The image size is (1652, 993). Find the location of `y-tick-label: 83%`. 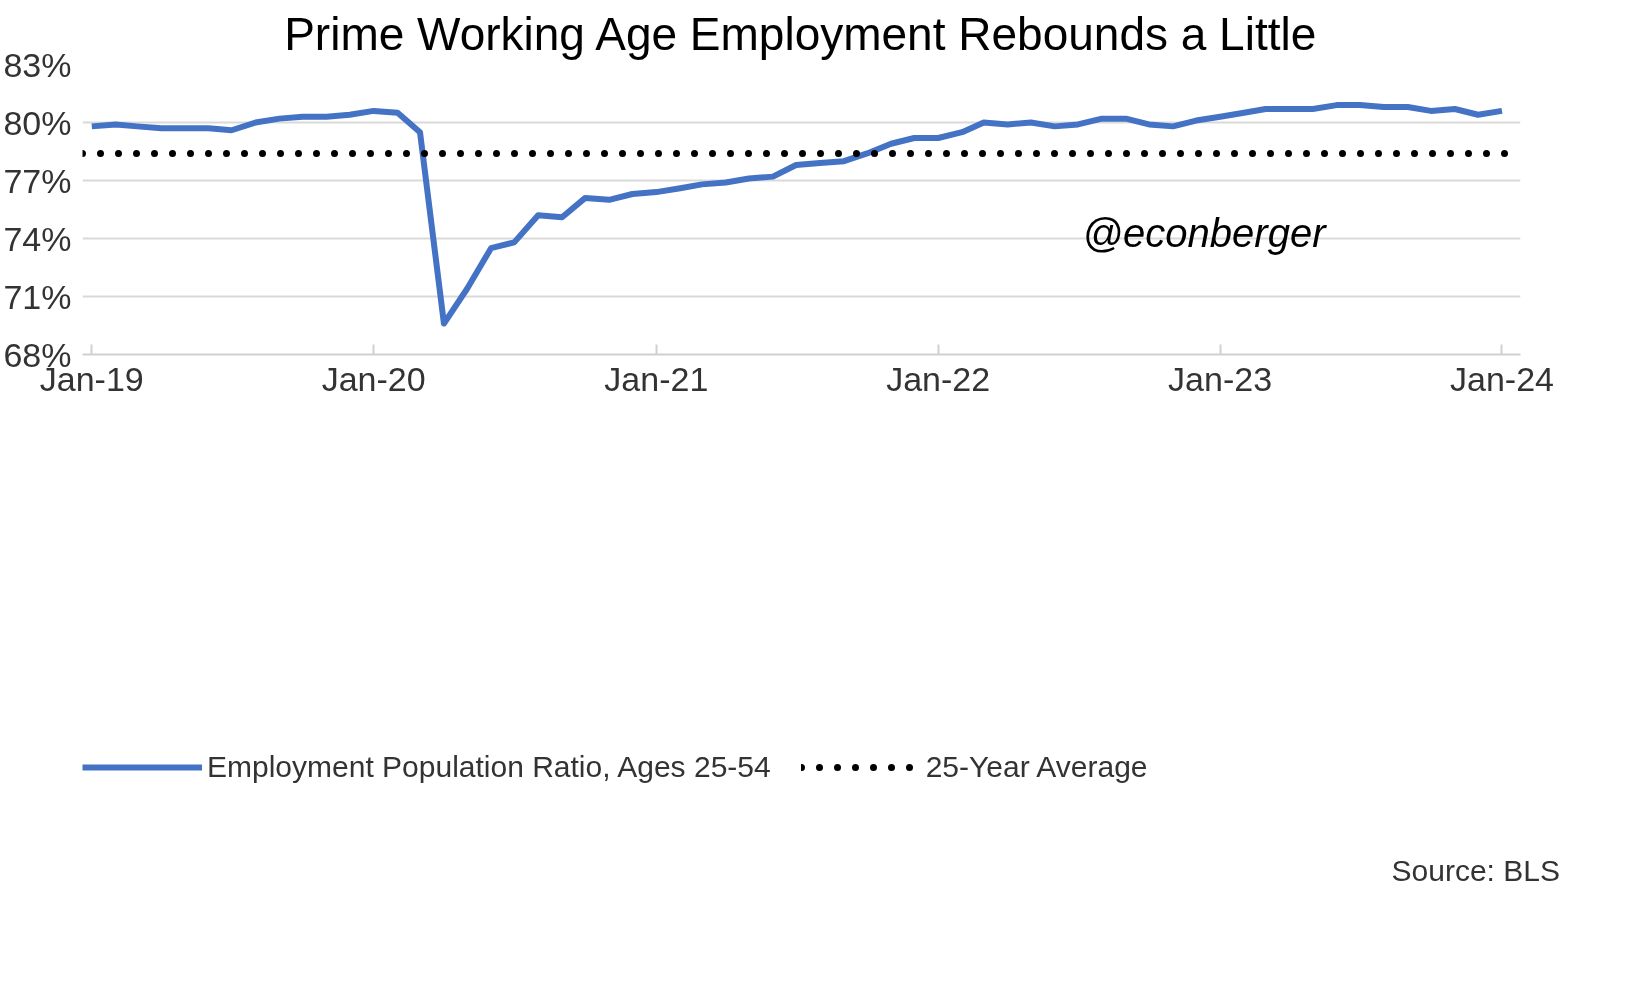

y-tick-label: 83% is located at coordinates (37, 64).